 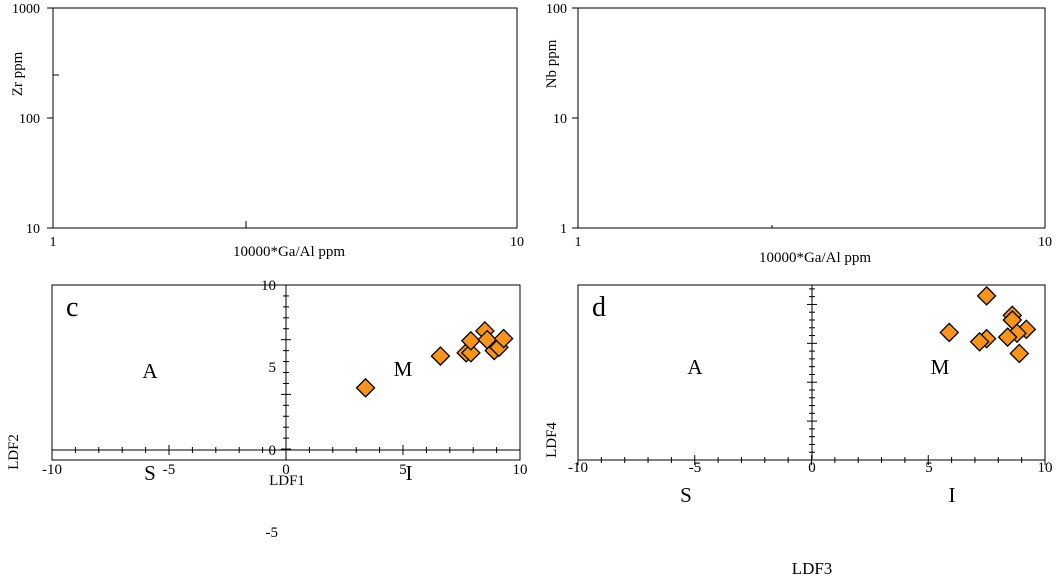 I want to click on chart-d-panel-label: d, so click(x=599, y=307).